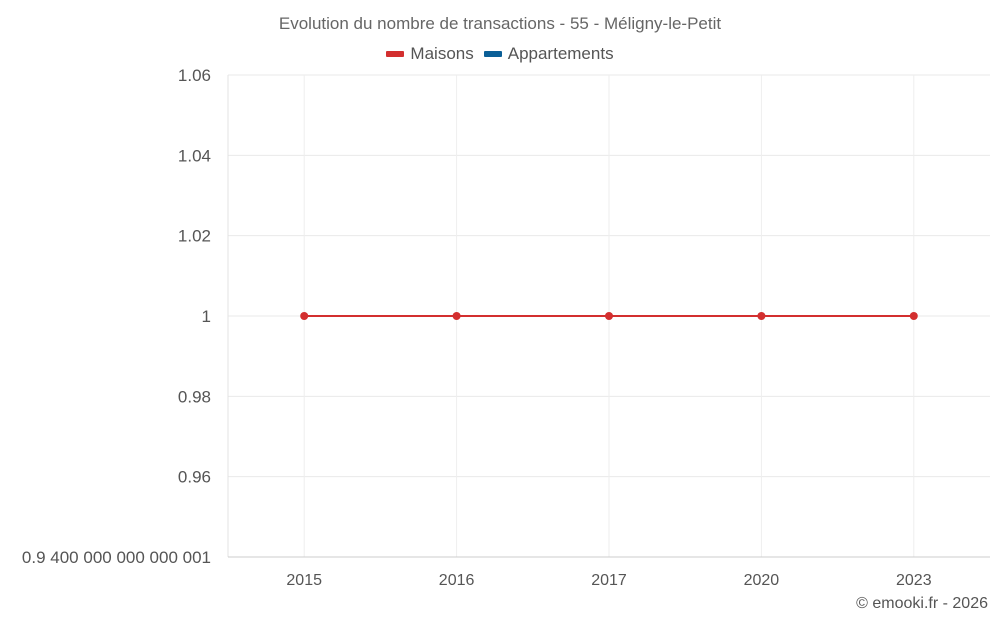 The image size is (1000, 625). I want to click on legend-label-appartements: Appartements, so click(560, 53).